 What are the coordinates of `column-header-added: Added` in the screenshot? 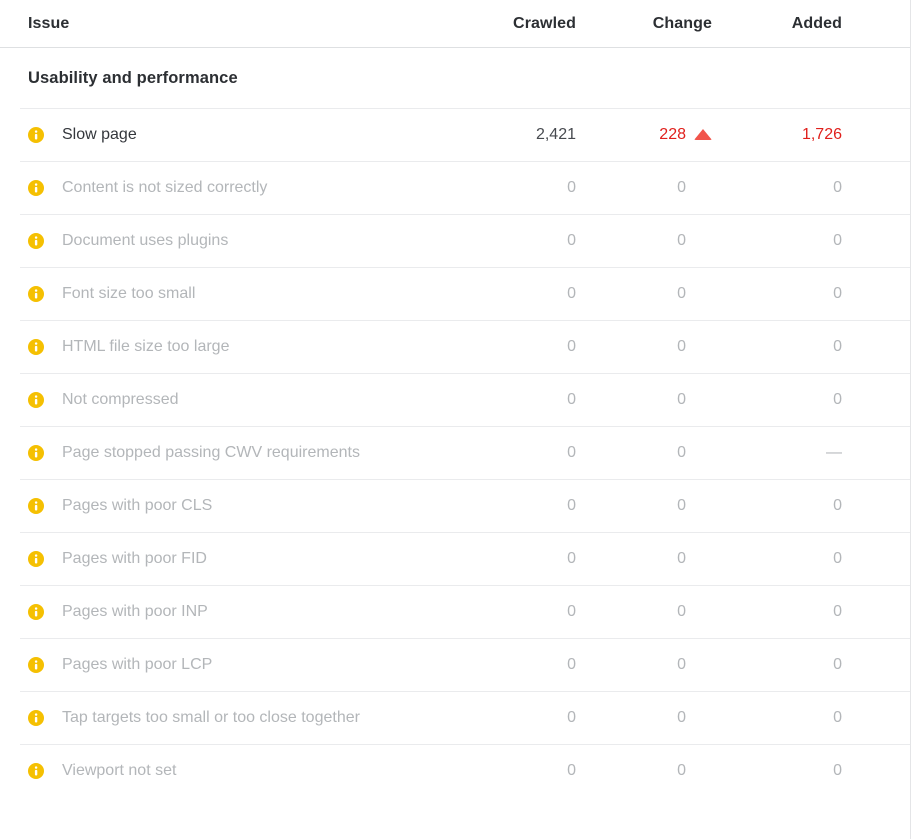 It's located at (816, 23).